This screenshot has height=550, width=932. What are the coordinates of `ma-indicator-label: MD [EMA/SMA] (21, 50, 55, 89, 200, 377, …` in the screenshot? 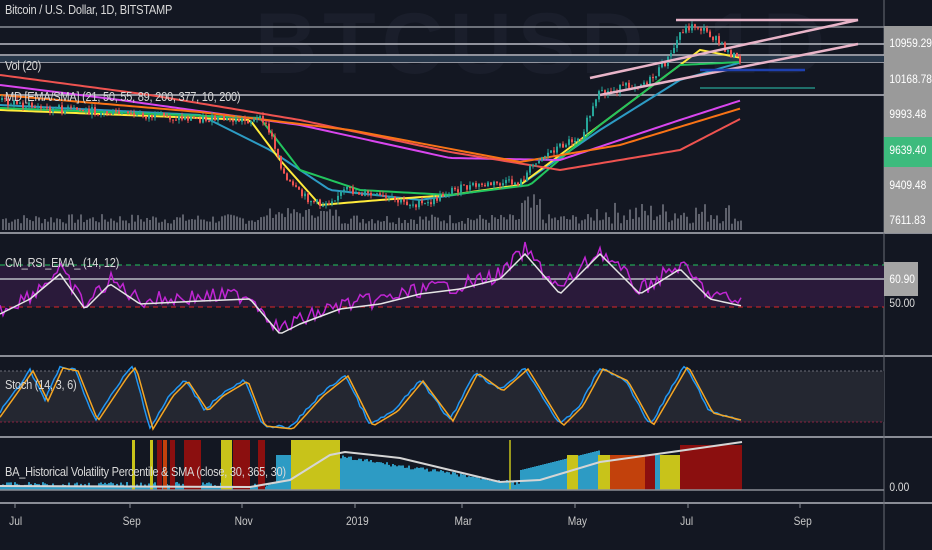 It's located at (123, 96).